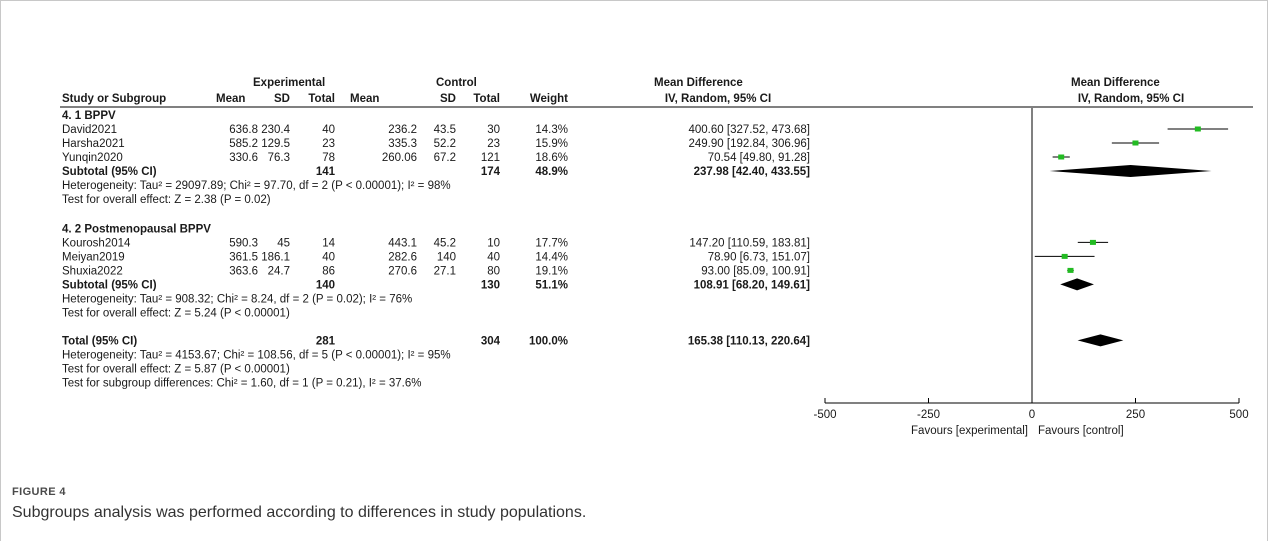 This screenshot has height=541, width=1279. What do you see at coordinates (326, 172) in the screenshot?
I see `cell-exp-total: 141` at bounding box center [326, 172].